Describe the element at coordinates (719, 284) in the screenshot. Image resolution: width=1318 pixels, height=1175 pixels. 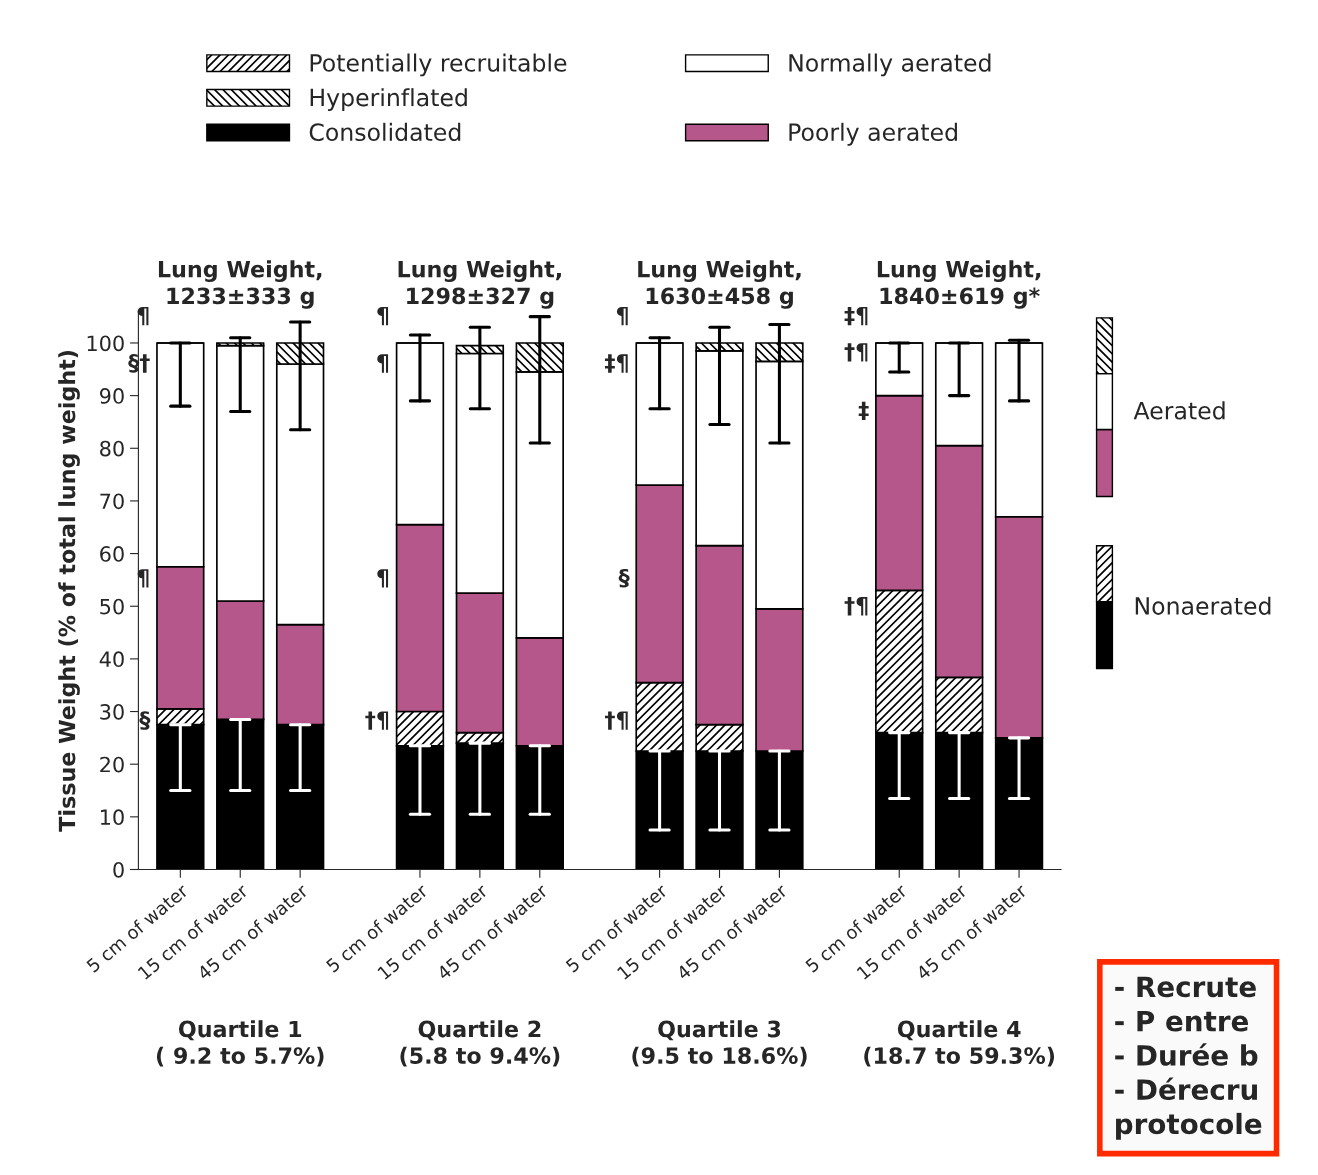
I see `text: Lung Weight, 1630±458 g` at that location.